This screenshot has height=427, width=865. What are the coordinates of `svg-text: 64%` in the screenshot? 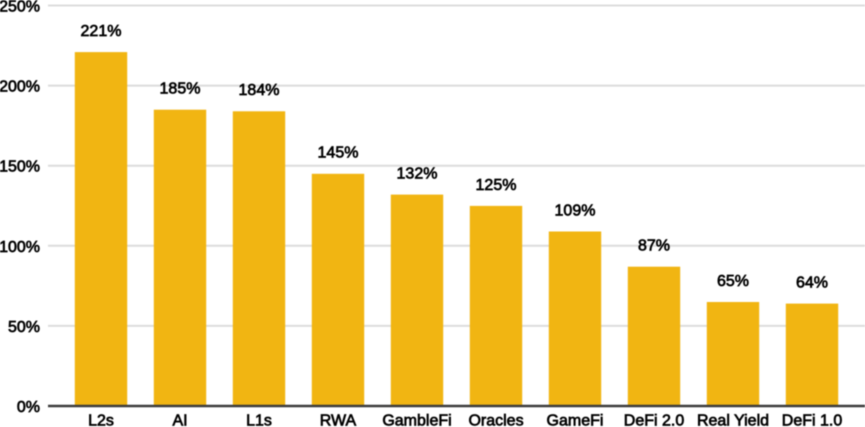 It's located at (812, 283).